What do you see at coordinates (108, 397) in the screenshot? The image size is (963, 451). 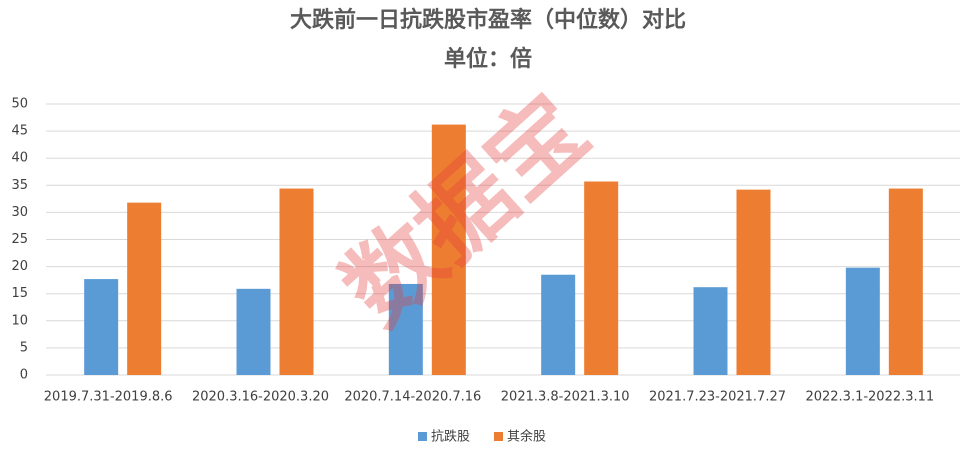 I see `x-tick-label: 2019.7.31-2019.8.6` at bounding box center [108, 397].